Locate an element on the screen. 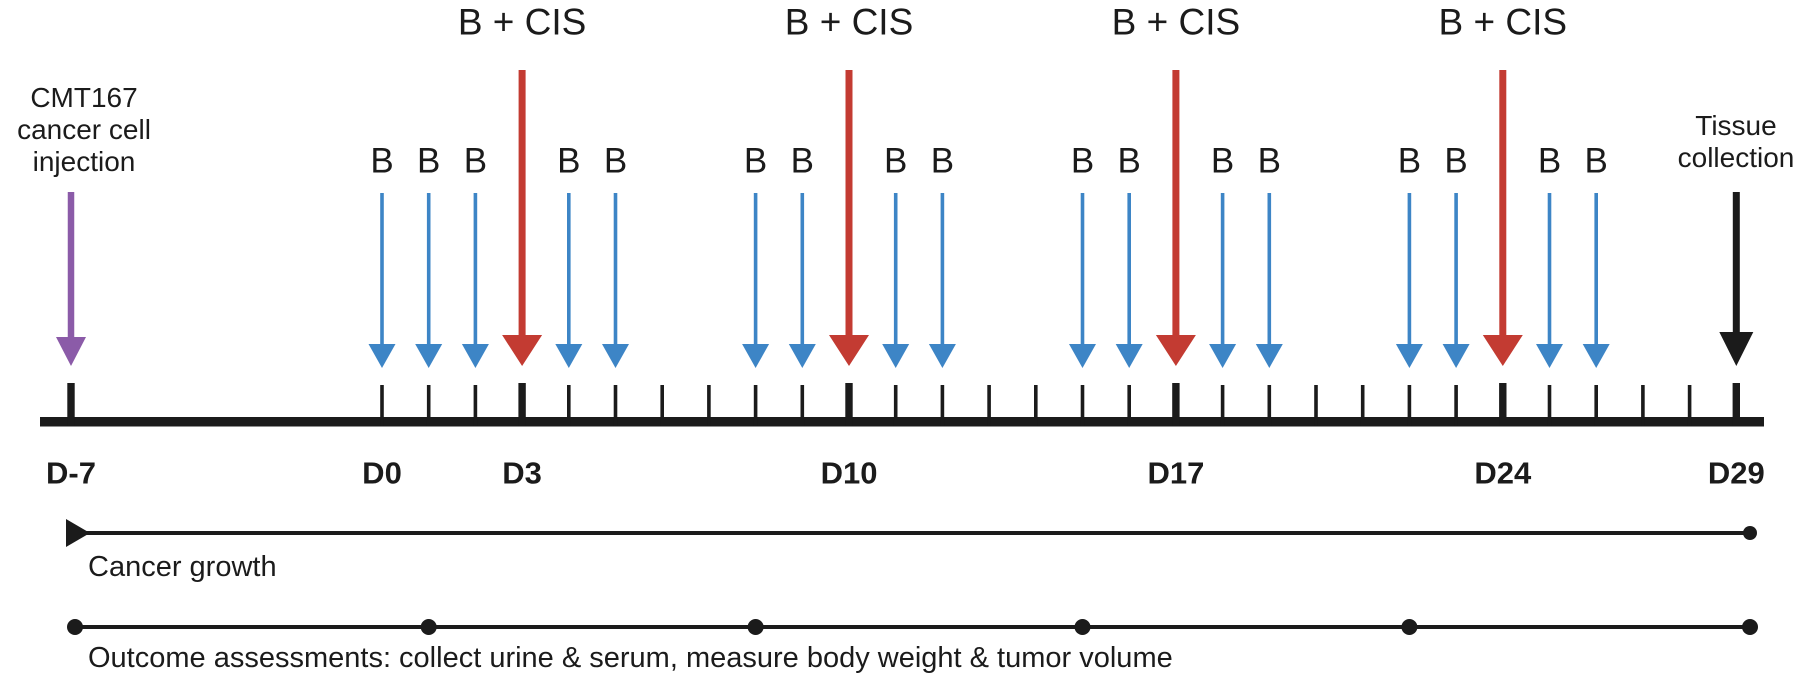  b-cis-label-day-10: B + CIS is located at coordinates (849, 22).